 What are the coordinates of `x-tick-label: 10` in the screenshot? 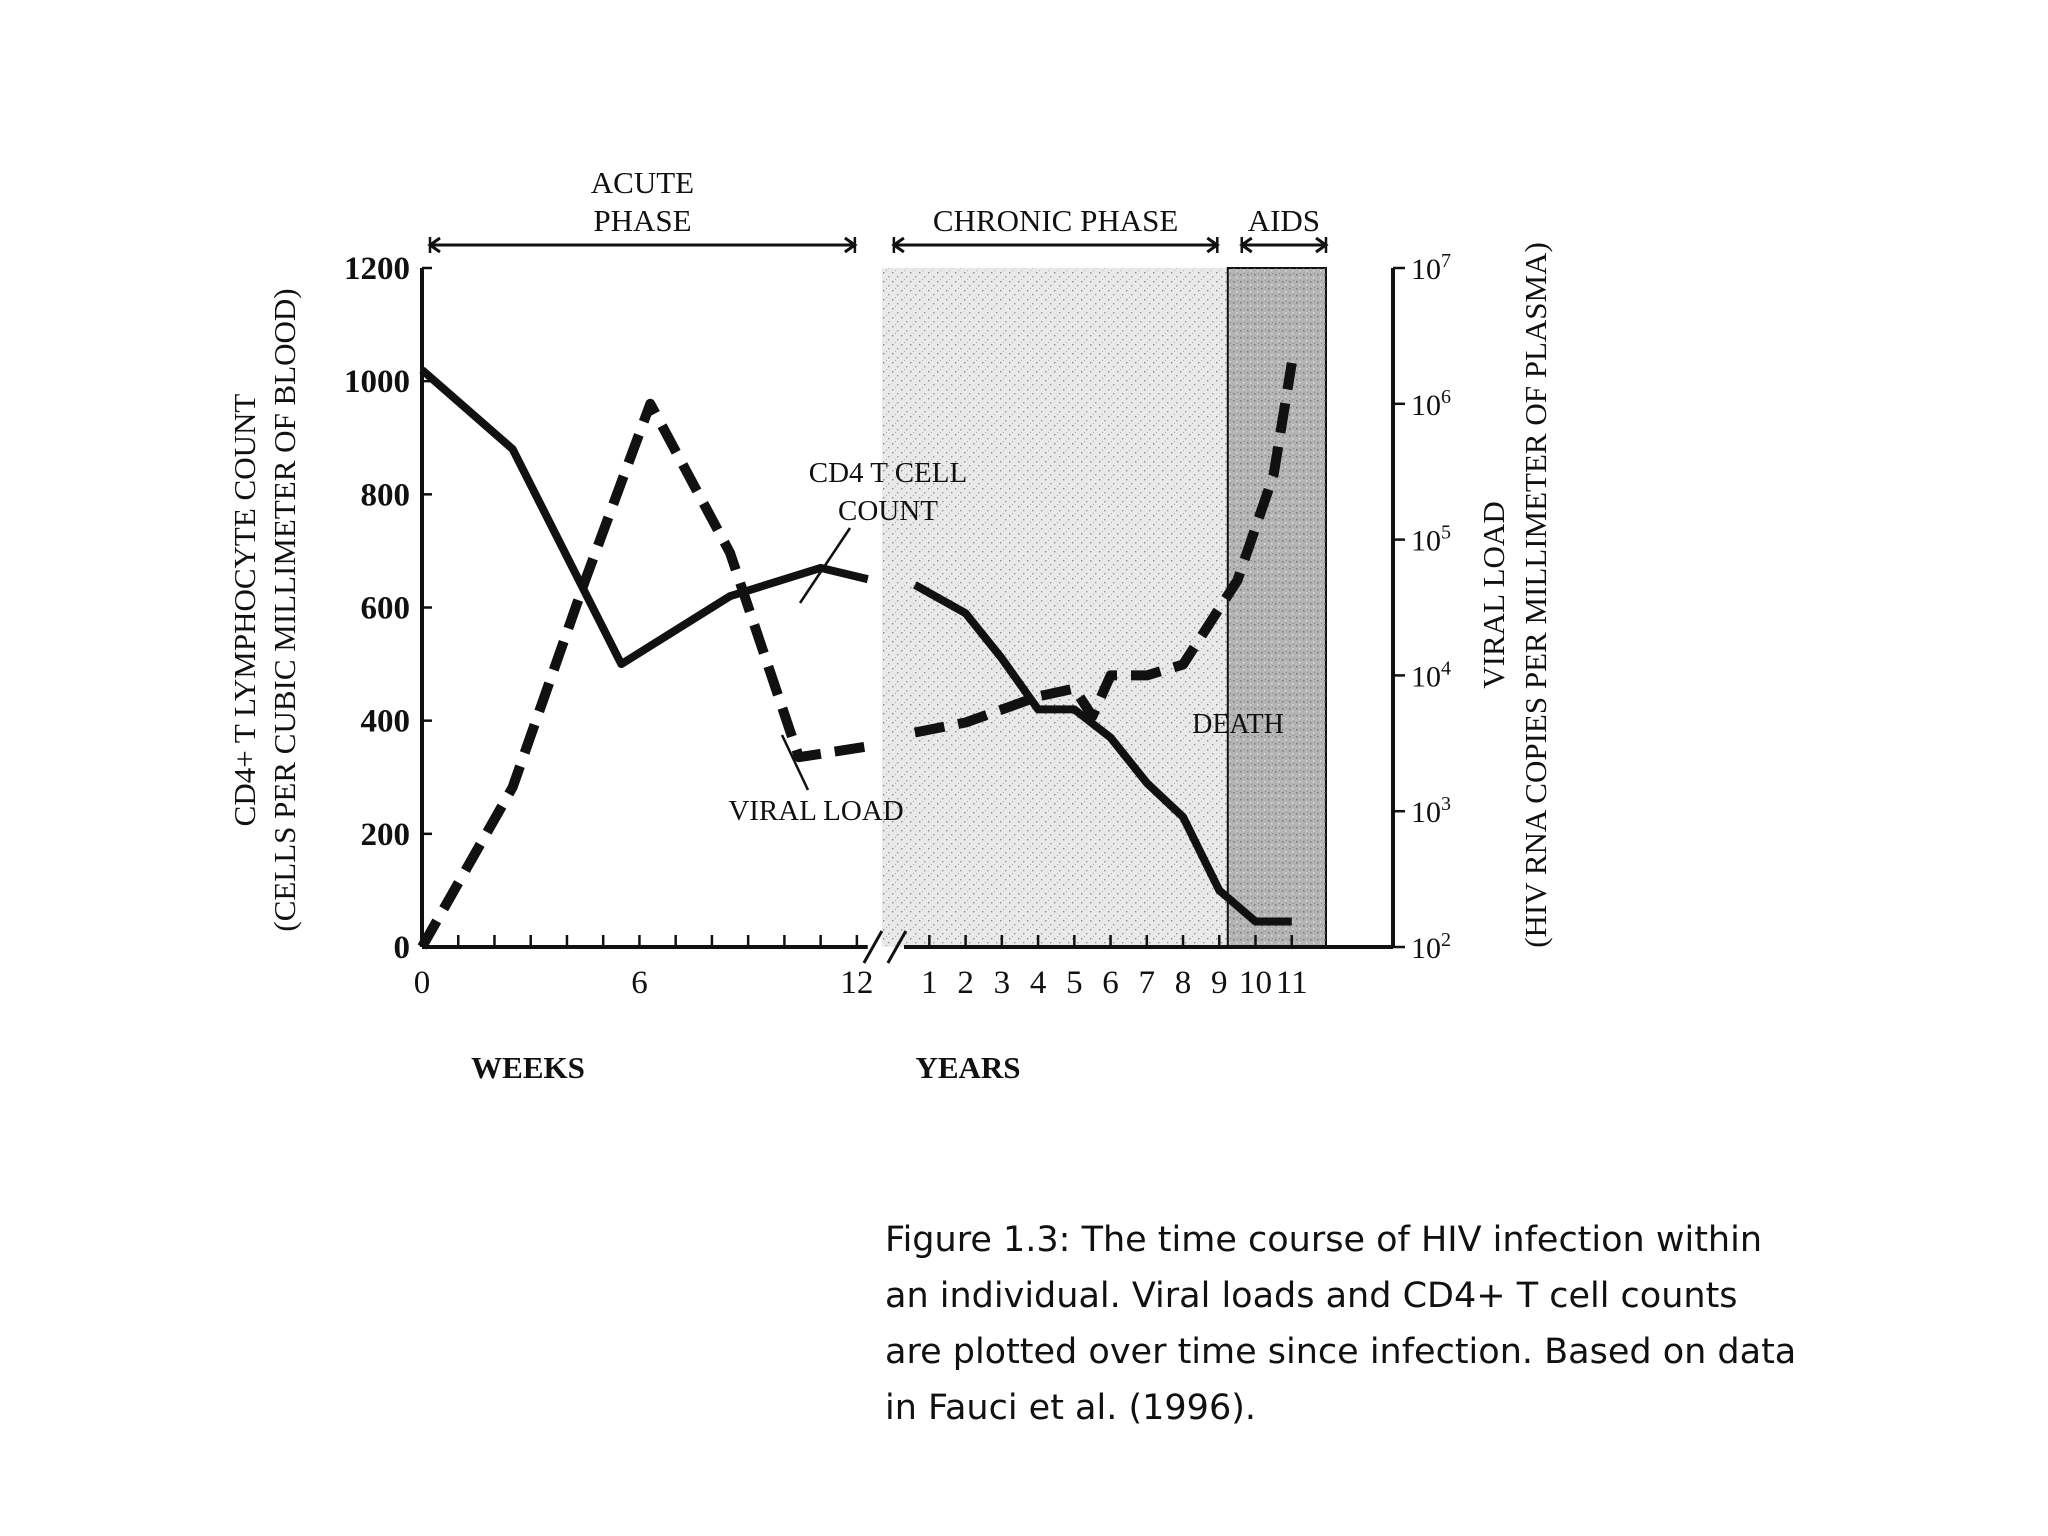 It's located at (1255, 983).